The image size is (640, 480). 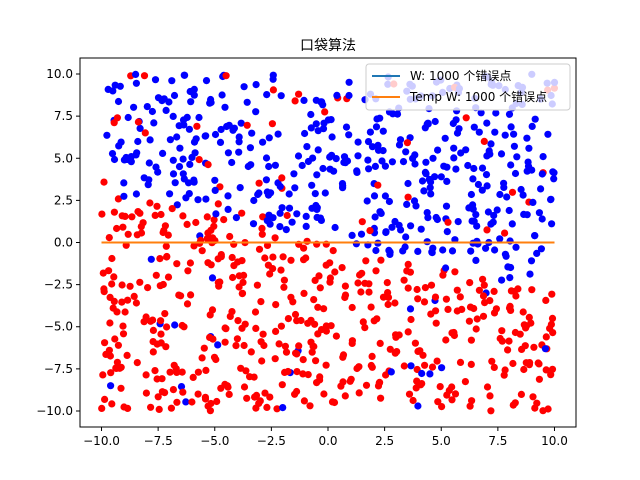 What do you see at coordinates (58, 242) in the screenshot?
I see `y-axis: 10.0 7.5 5.0 2.5 0.0 −2.5 −5.0 −7.5 −10.0` at bounding box center [58, 242].